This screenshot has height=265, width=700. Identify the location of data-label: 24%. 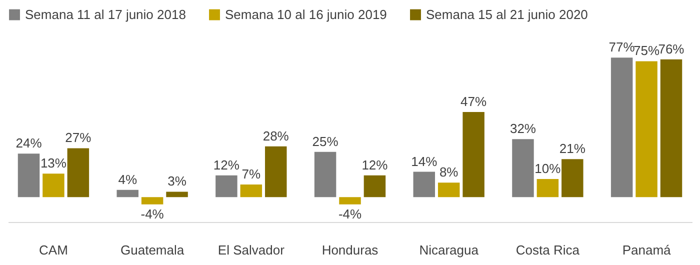
(29, 143).